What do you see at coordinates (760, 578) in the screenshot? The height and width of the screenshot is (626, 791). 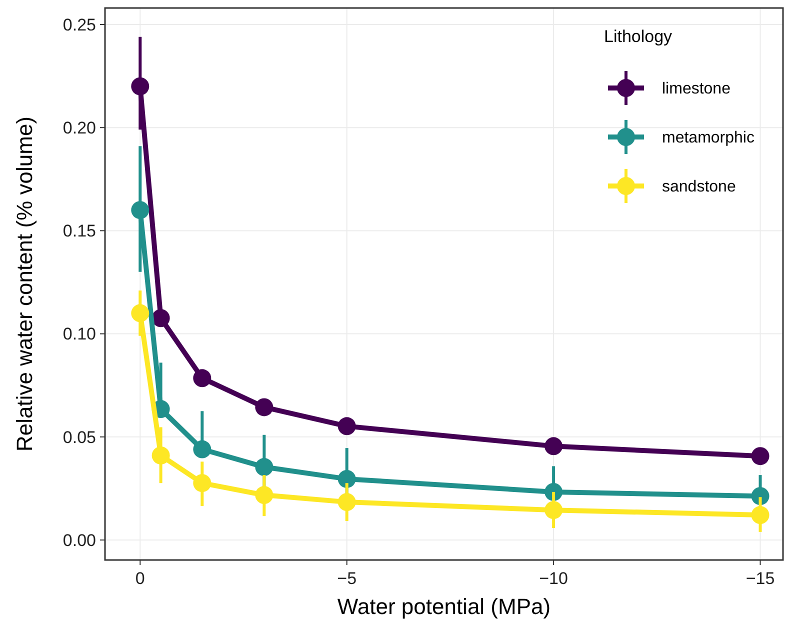 I see `x-tick-label: −15` at bounding box center [760, 578].